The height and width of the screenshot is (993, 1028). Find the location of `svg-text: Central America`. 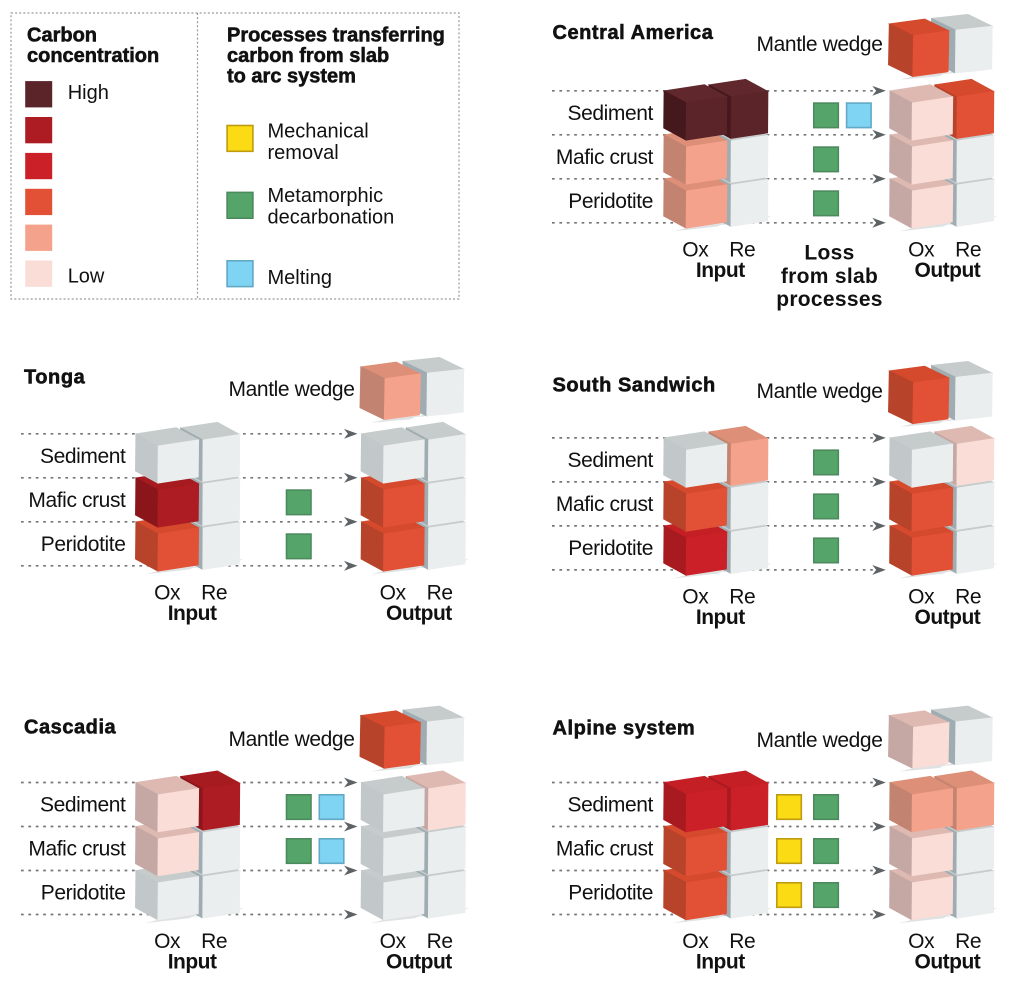

svg-text: Central America is located at coordinates (633, 33).